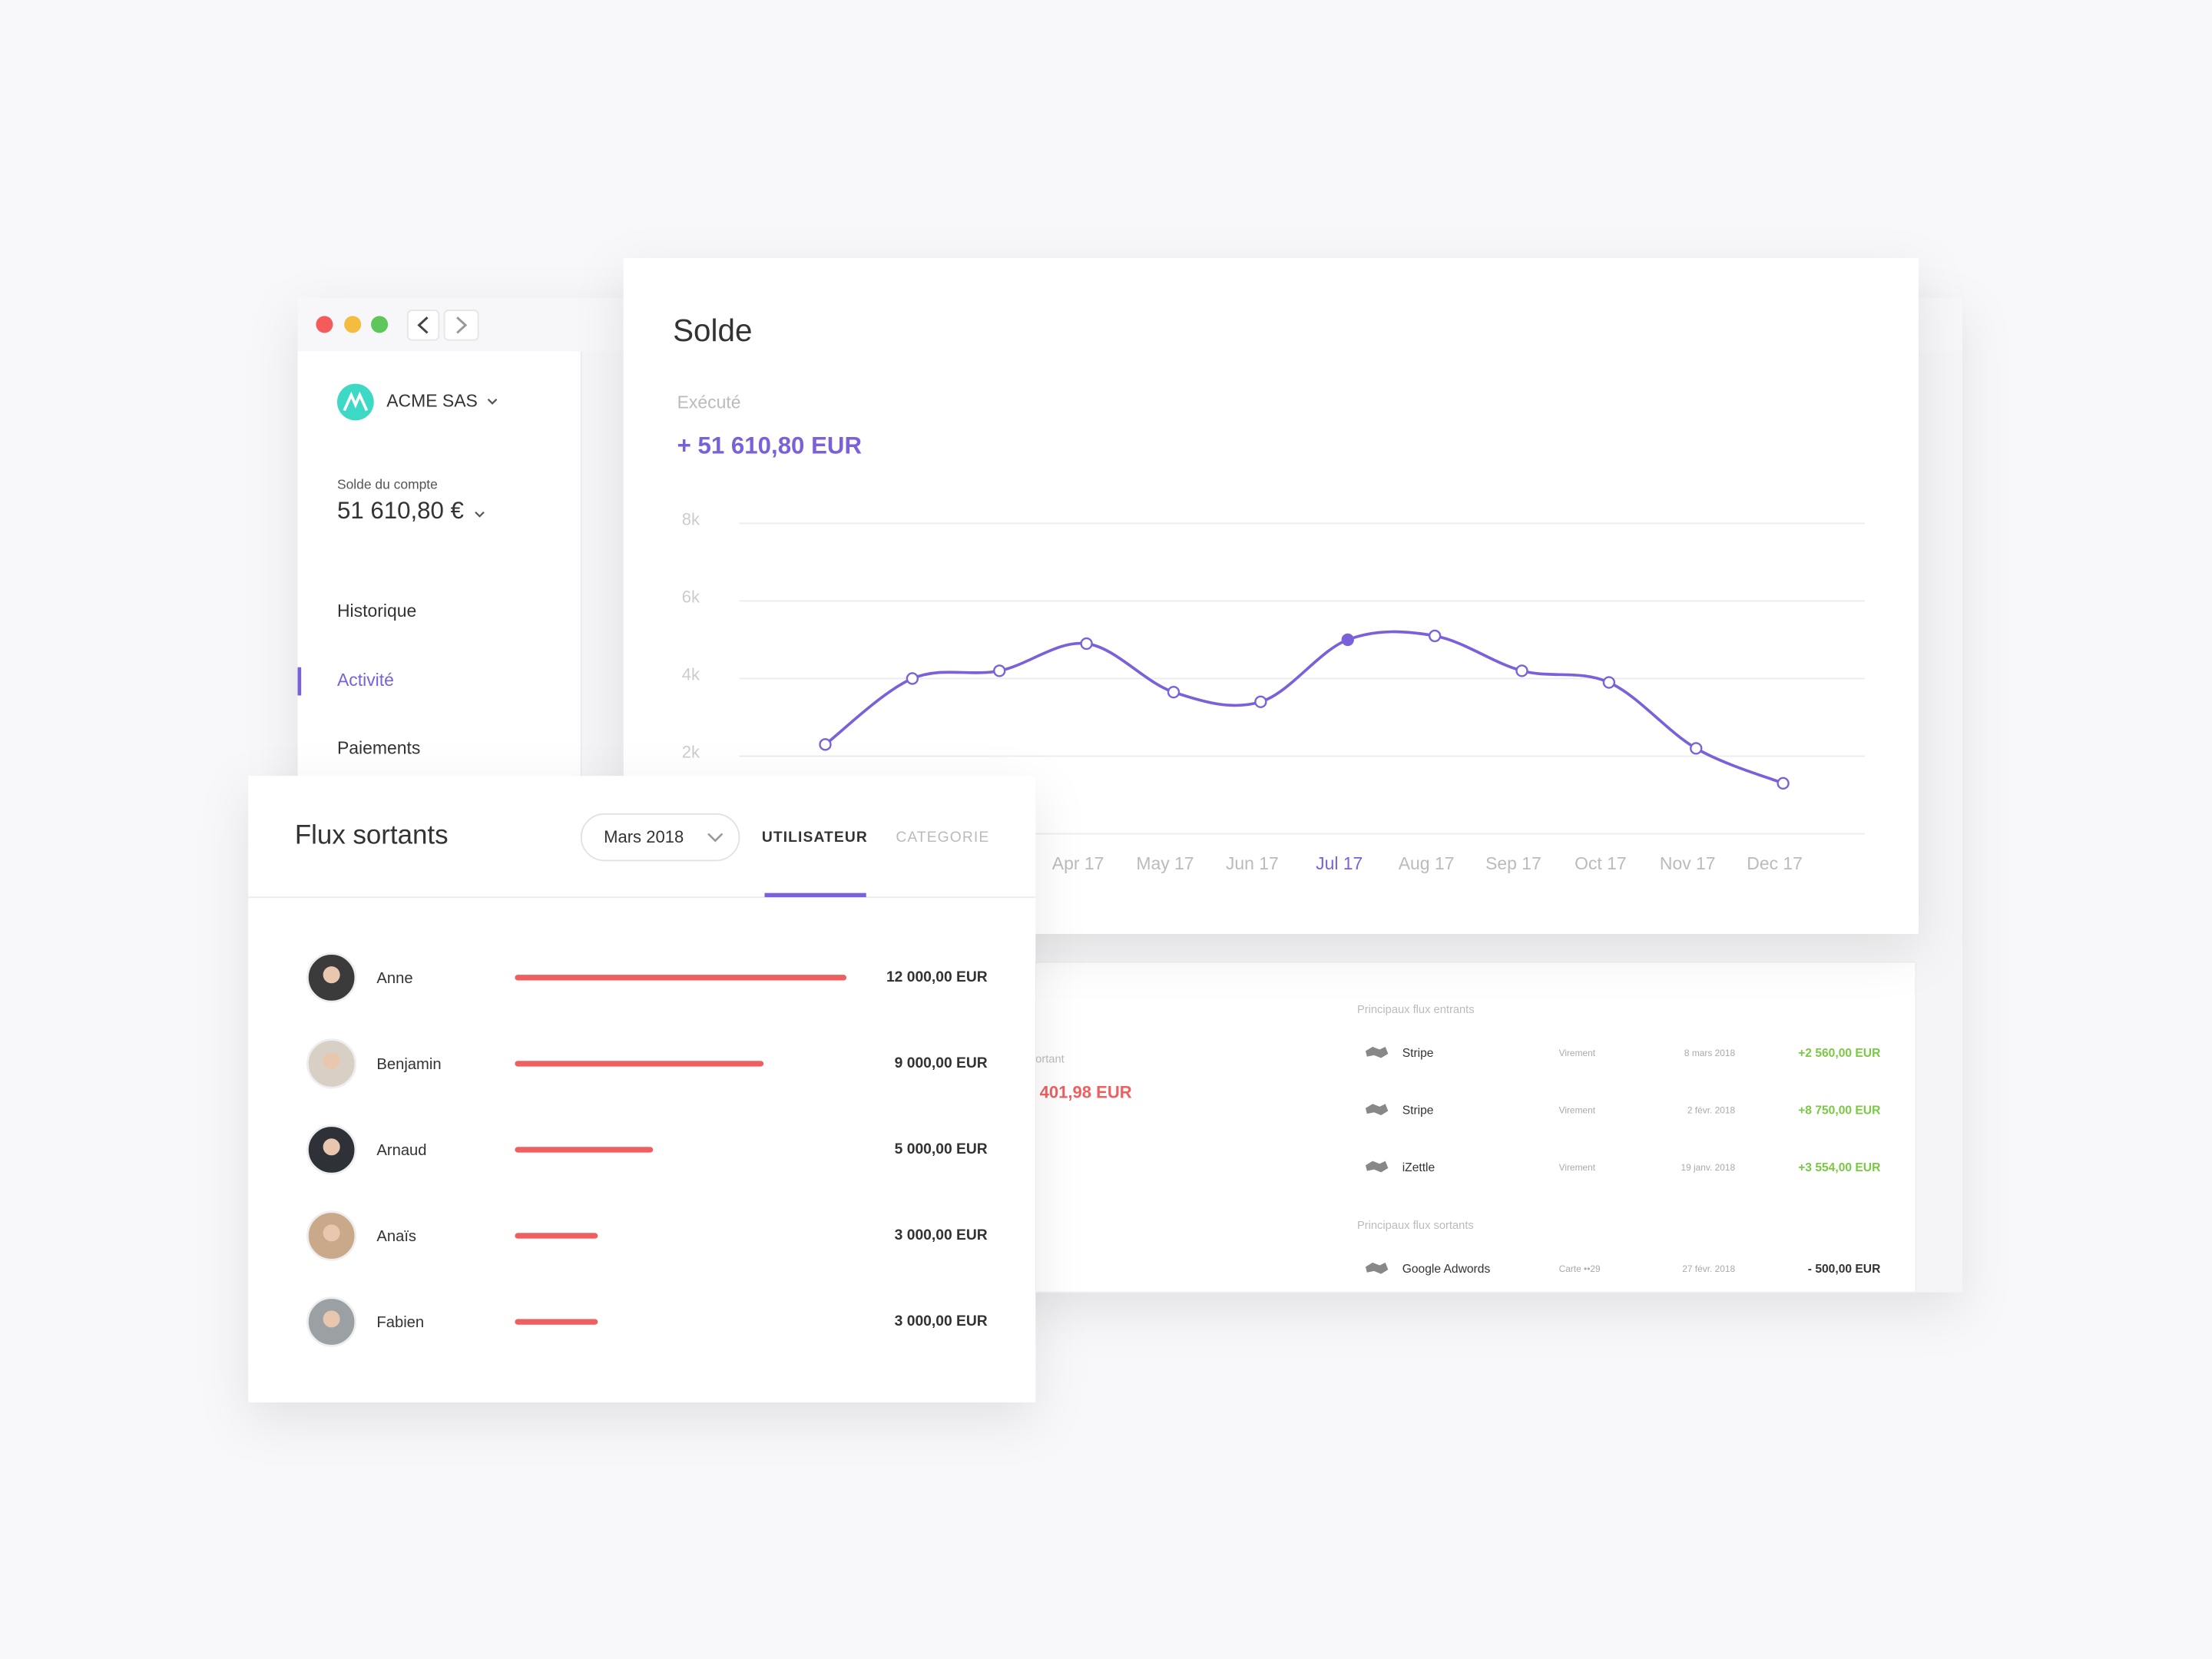  What do you see at coordinates (642, 1089) in the screenshot?
I see `card-background` at bounding box center [642, 1089].